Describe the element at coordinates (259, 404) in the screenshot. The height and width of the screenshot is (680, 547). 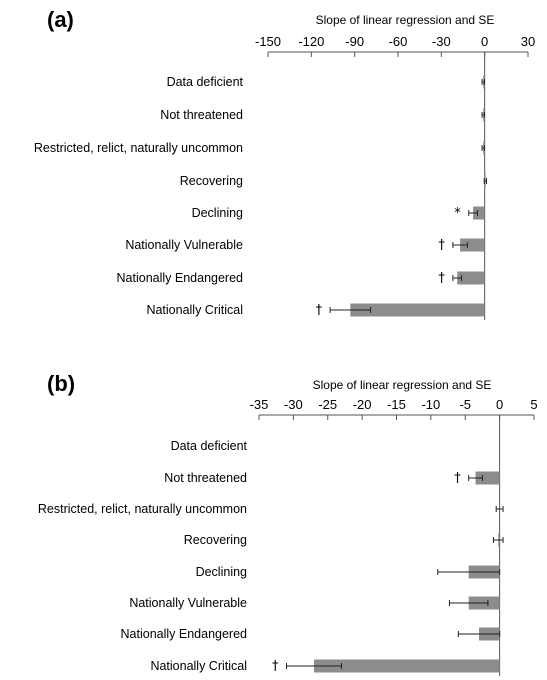
I see `panel-b-tick-label: -35` at that location.